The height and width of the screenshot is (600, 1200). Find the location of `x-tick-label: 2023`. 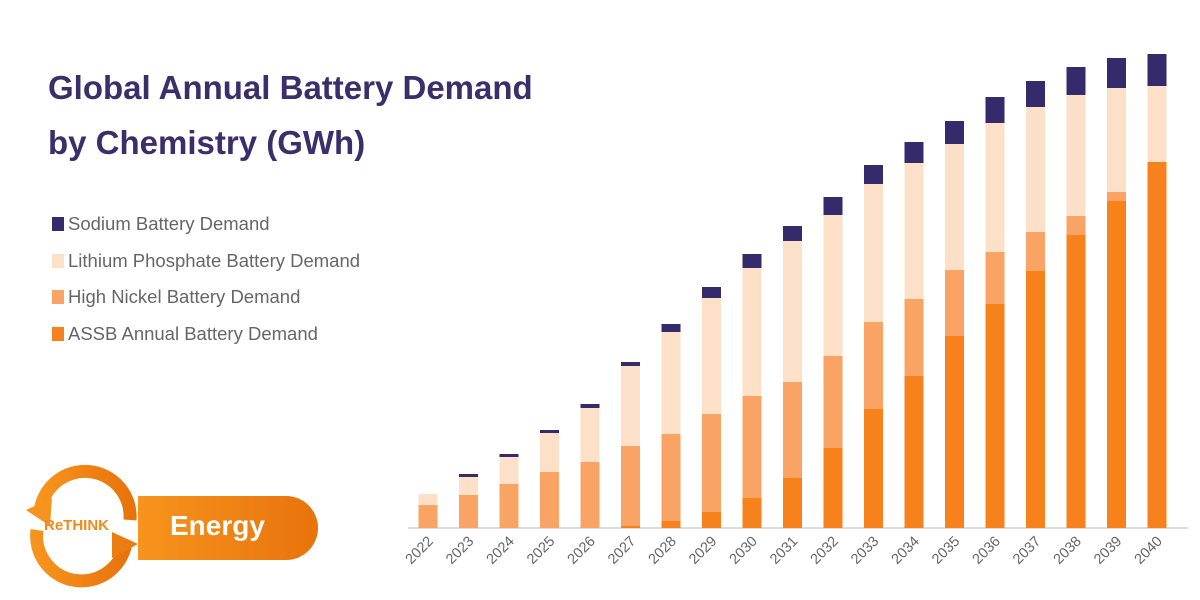

x-tick-label: 2023 is located at coordinates (460, 551).